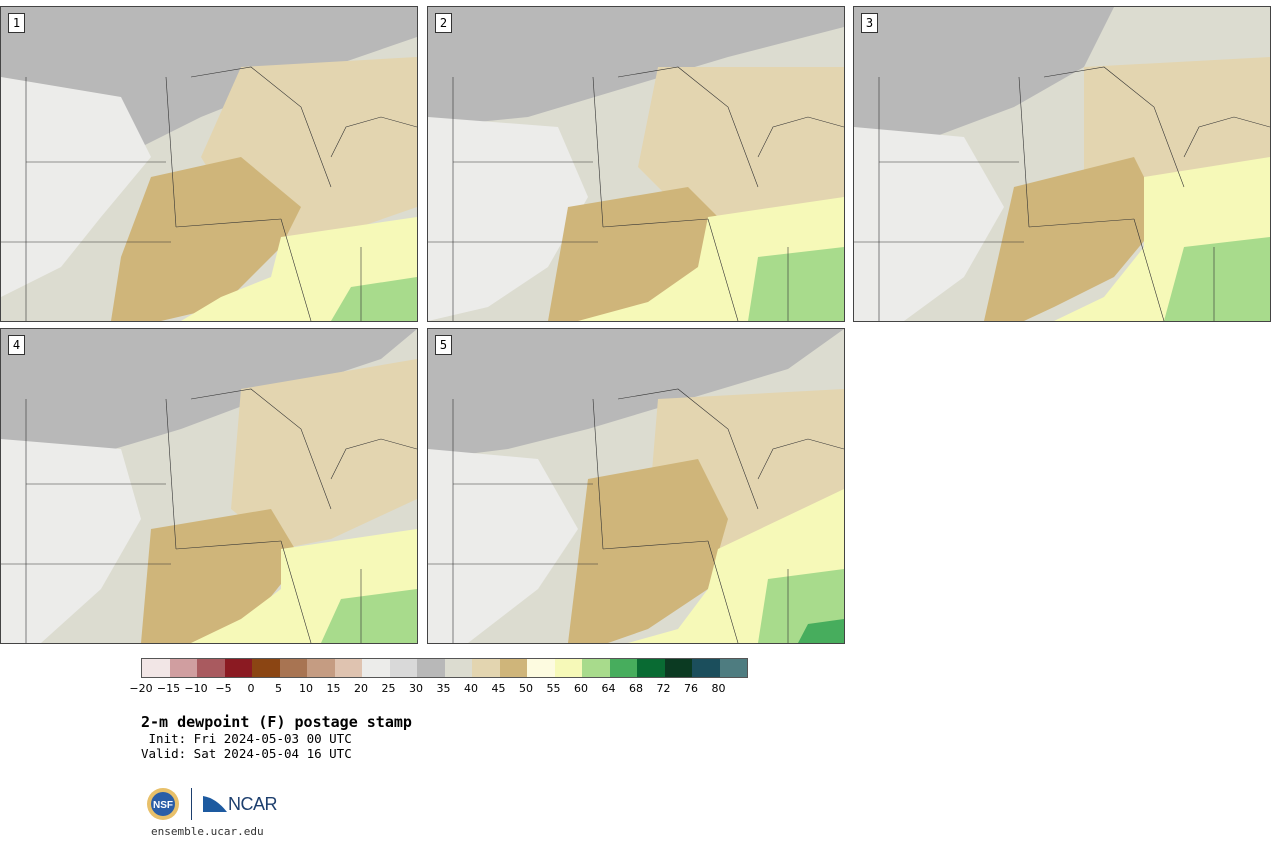  Describe the element at coordinates (361, 688) in the screenshot. I see `colorbar-tick-label: 20` at that location.